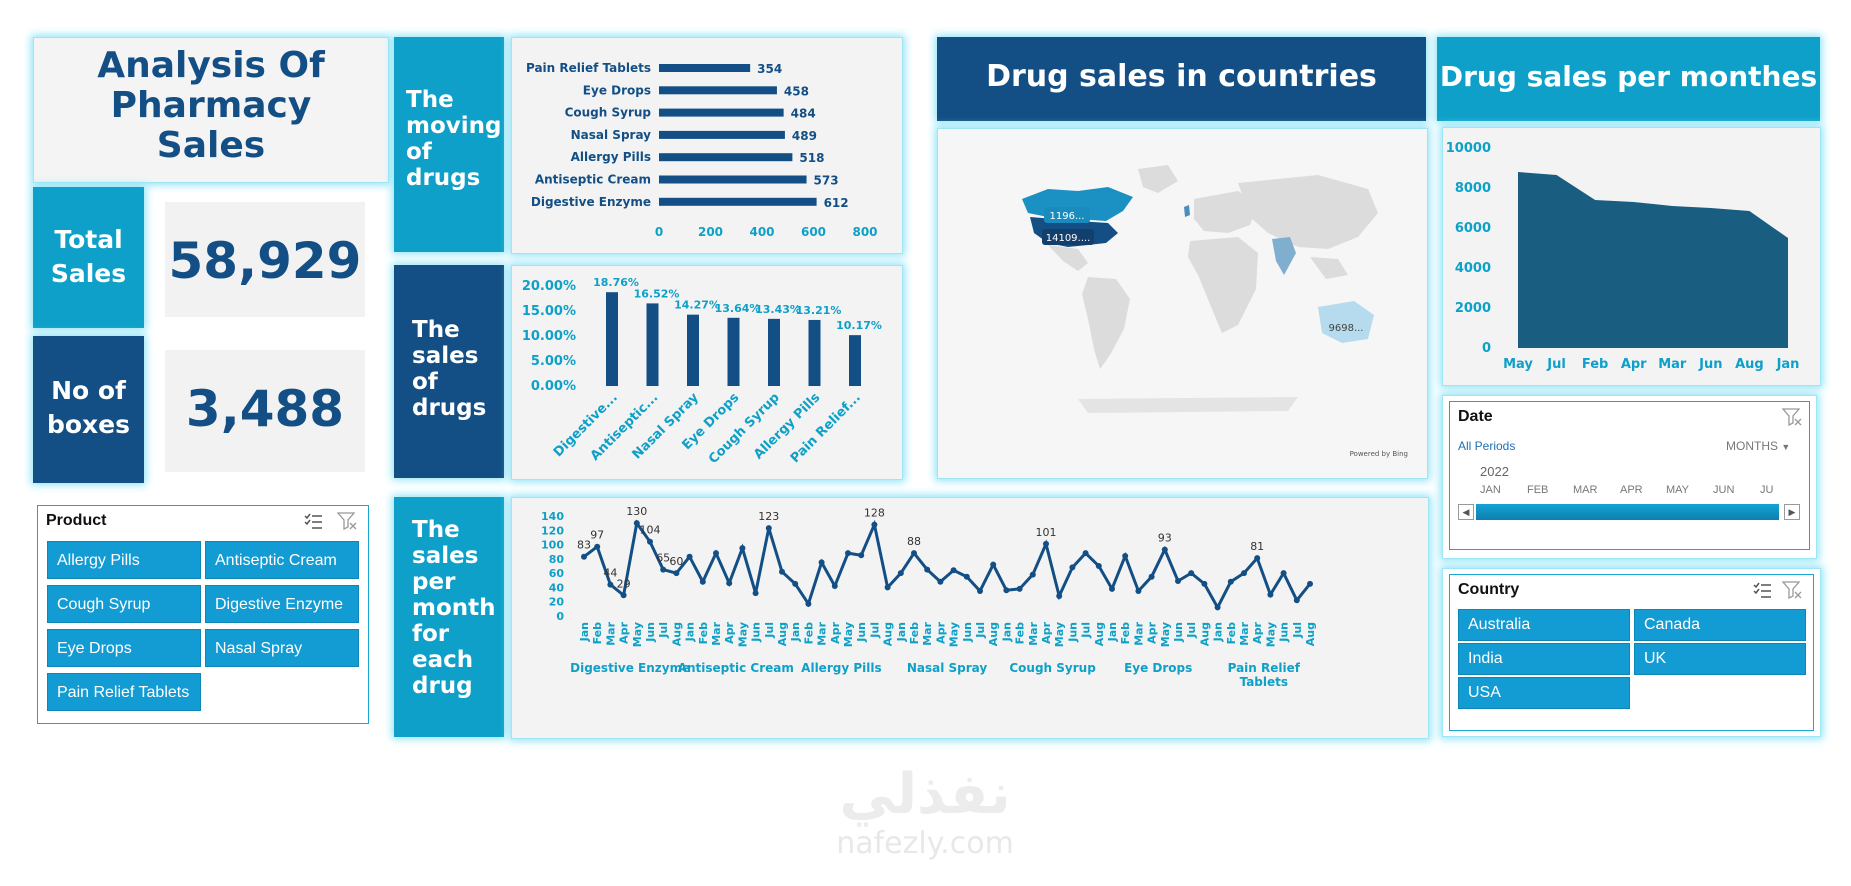 This screenshot has height=886, width=1851. What do you see at coordinates (1226, 212) in the screenshot?
I see `land-europe` at bounding box center [1226, 212].